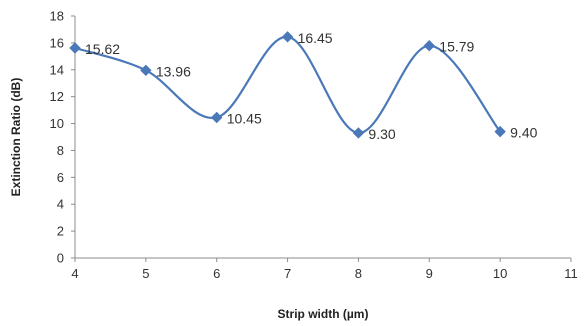  What do you see at coordinates (57, 96) in the screenshot?
I see `y-tick-label: 12` at bounding box center [57, 96].